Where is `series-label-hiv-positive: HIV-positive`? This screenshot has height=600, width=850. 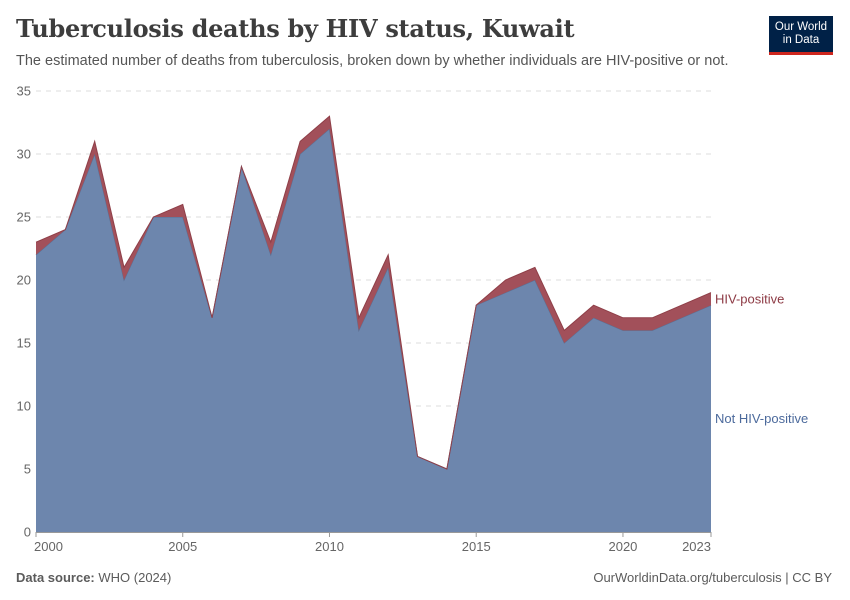
series-label-hiv-positive: HIV-positive is located at coordinates (749, 298).